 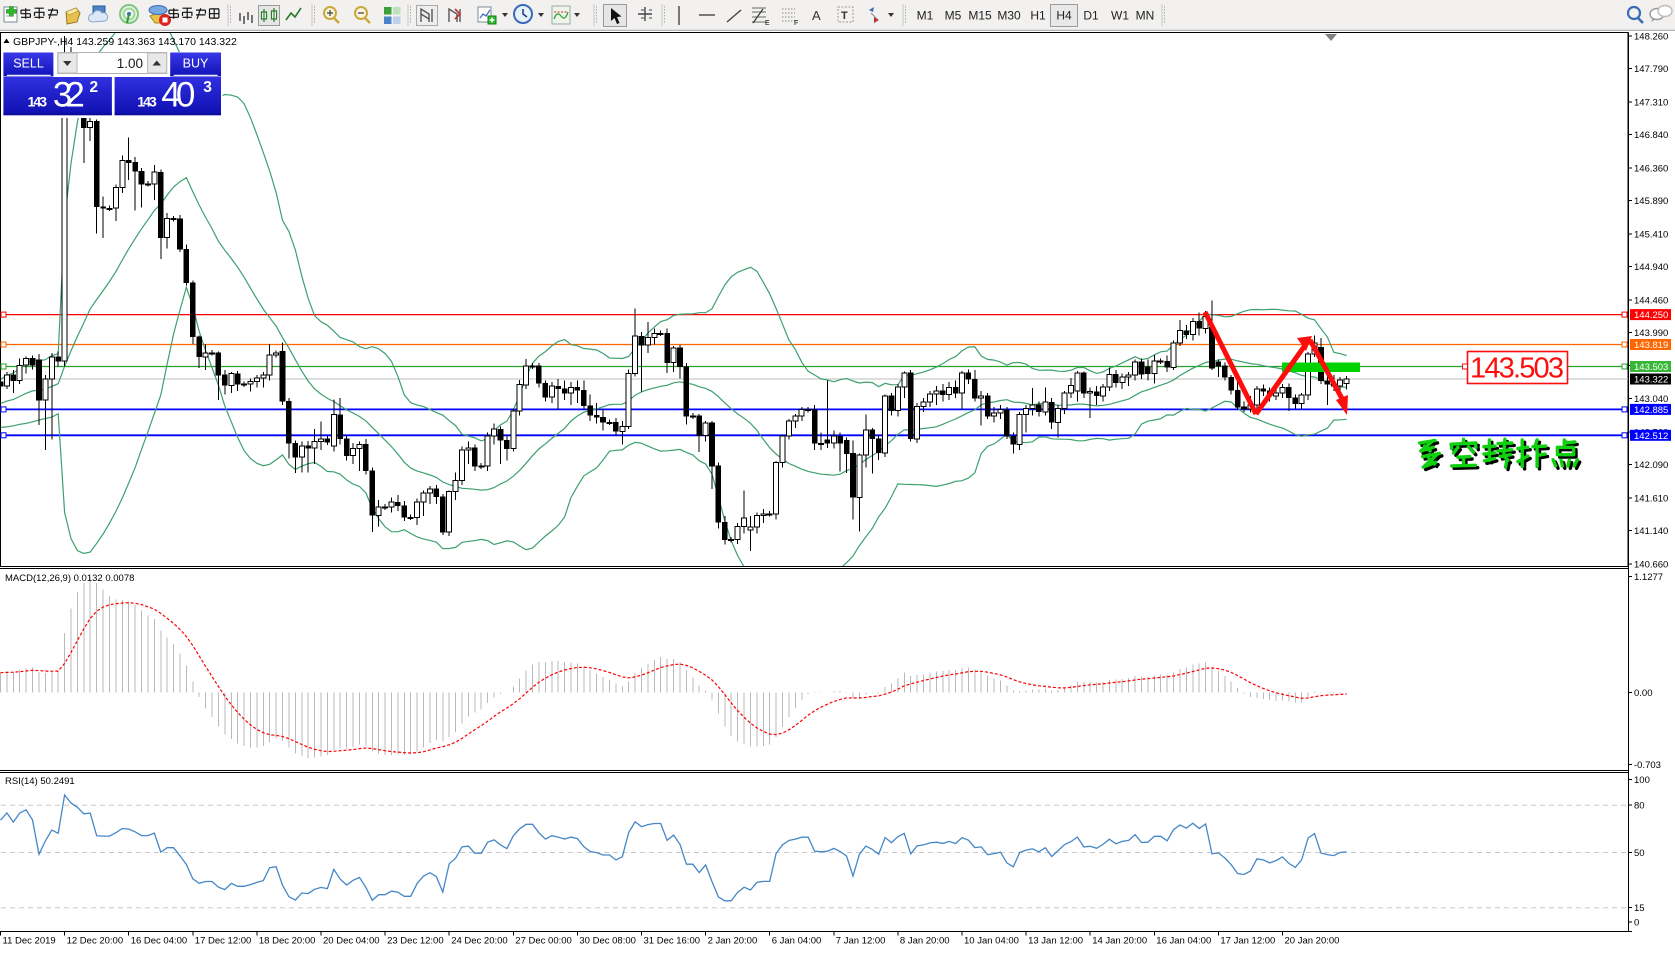 What do you see at coordinates (28, 64) in the screenshot?
I see `svg-text: SELL` at bounding box center [28, 64].